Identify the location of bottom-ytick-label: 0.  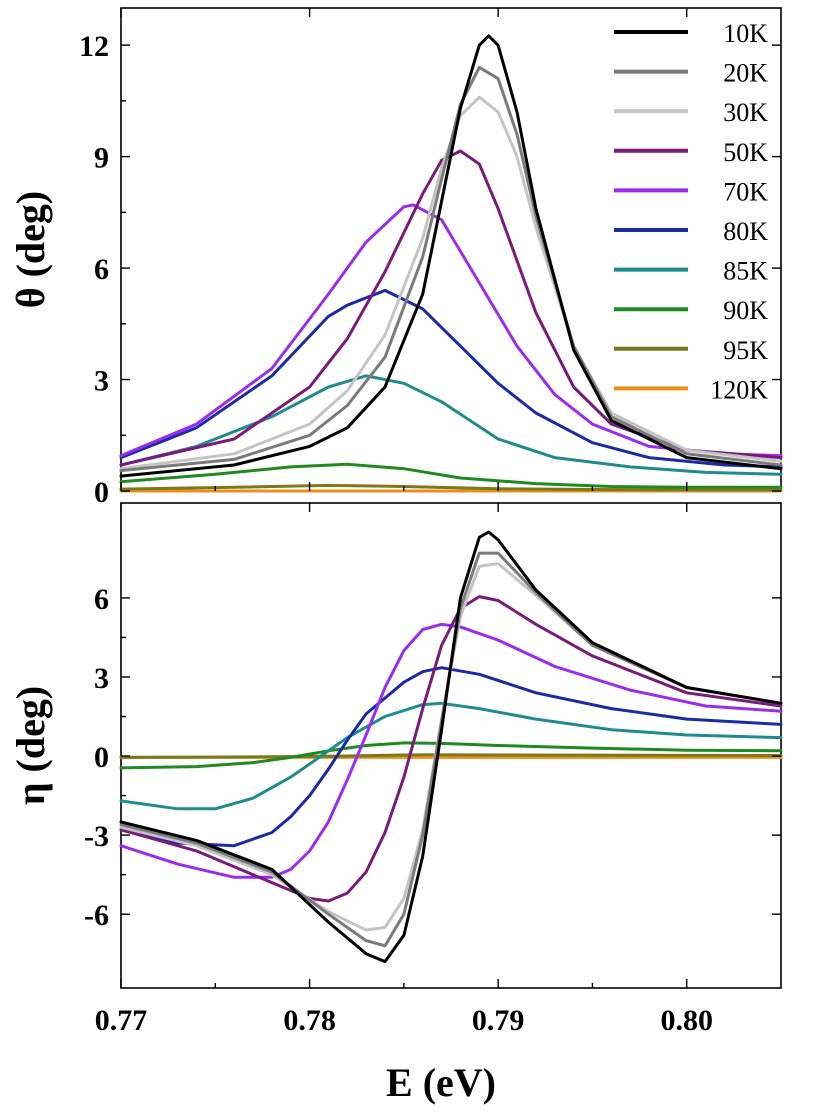
(101, 757).